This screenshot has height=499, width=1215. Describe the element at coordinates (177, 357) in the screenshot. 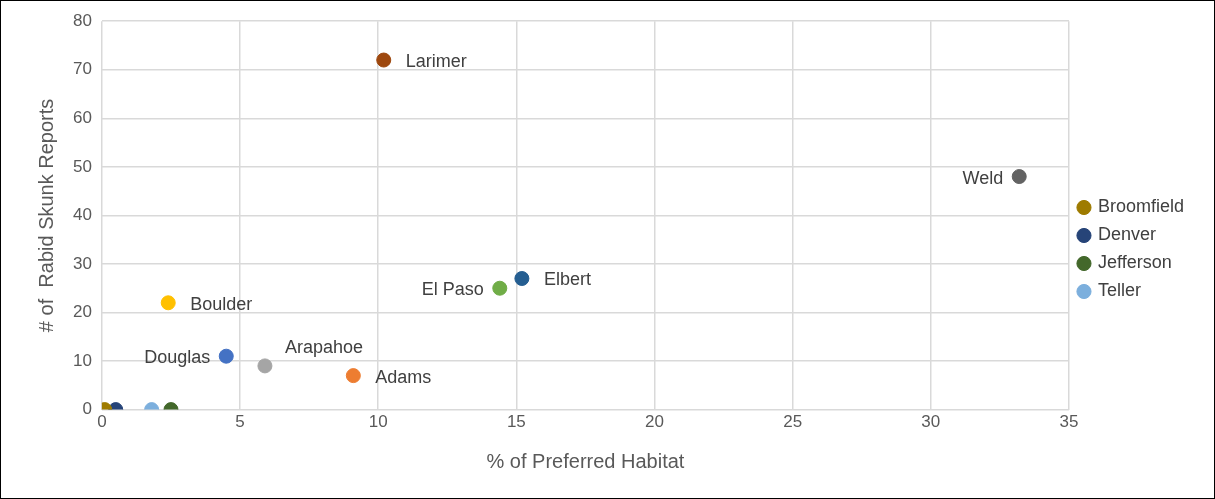

I see `annotation: Douglas` at that location.